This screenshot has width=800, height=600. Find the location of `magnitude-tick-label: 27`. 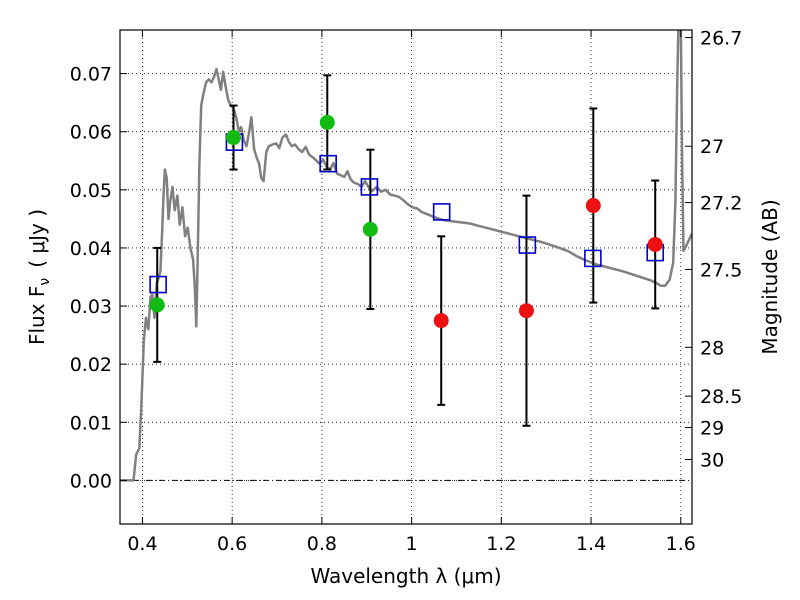

magnitude-tick-label: 27 is located at coordinates (712, 147).